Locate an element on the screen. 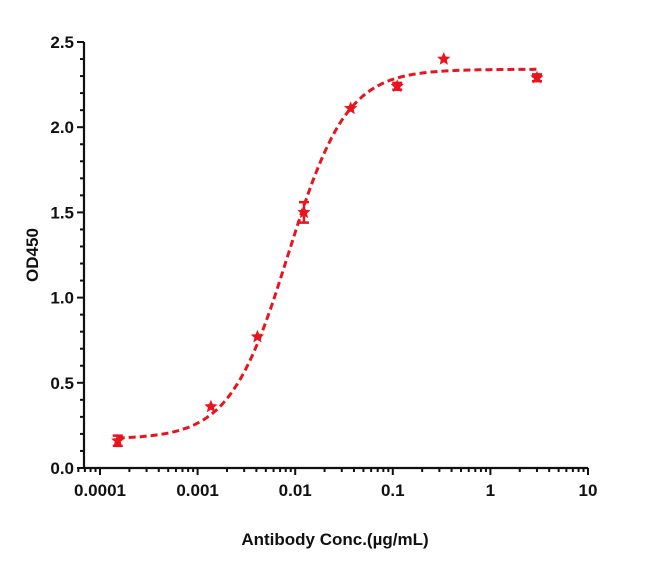  x-tick-label: 0.1 is located at coordinates (393, 490).